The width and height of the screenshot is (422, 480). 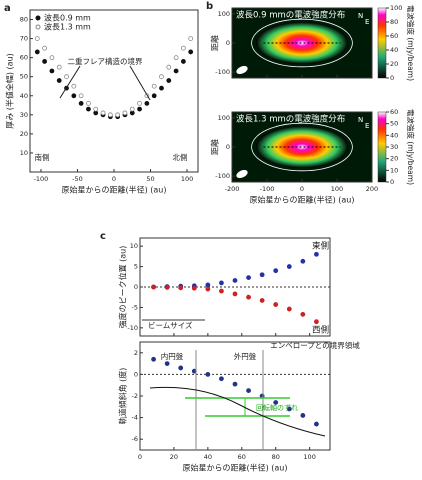 I want to click on x-tick-label: 80, so click(x=276, y=457).